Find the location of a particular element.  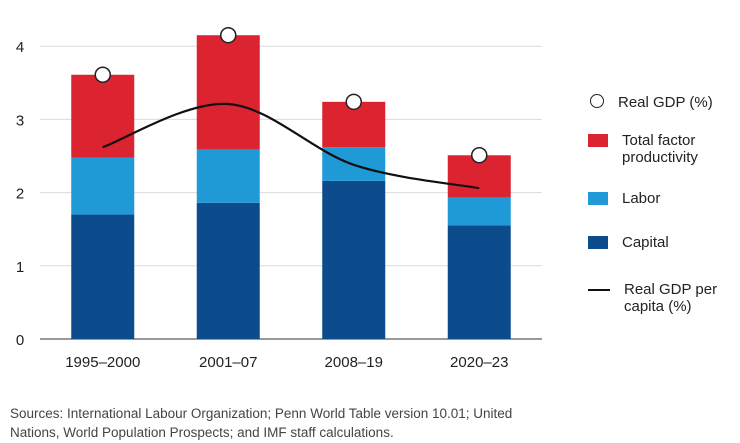

legend-label-percap-line1: Real GDP per is located at coordinates (671, 289).